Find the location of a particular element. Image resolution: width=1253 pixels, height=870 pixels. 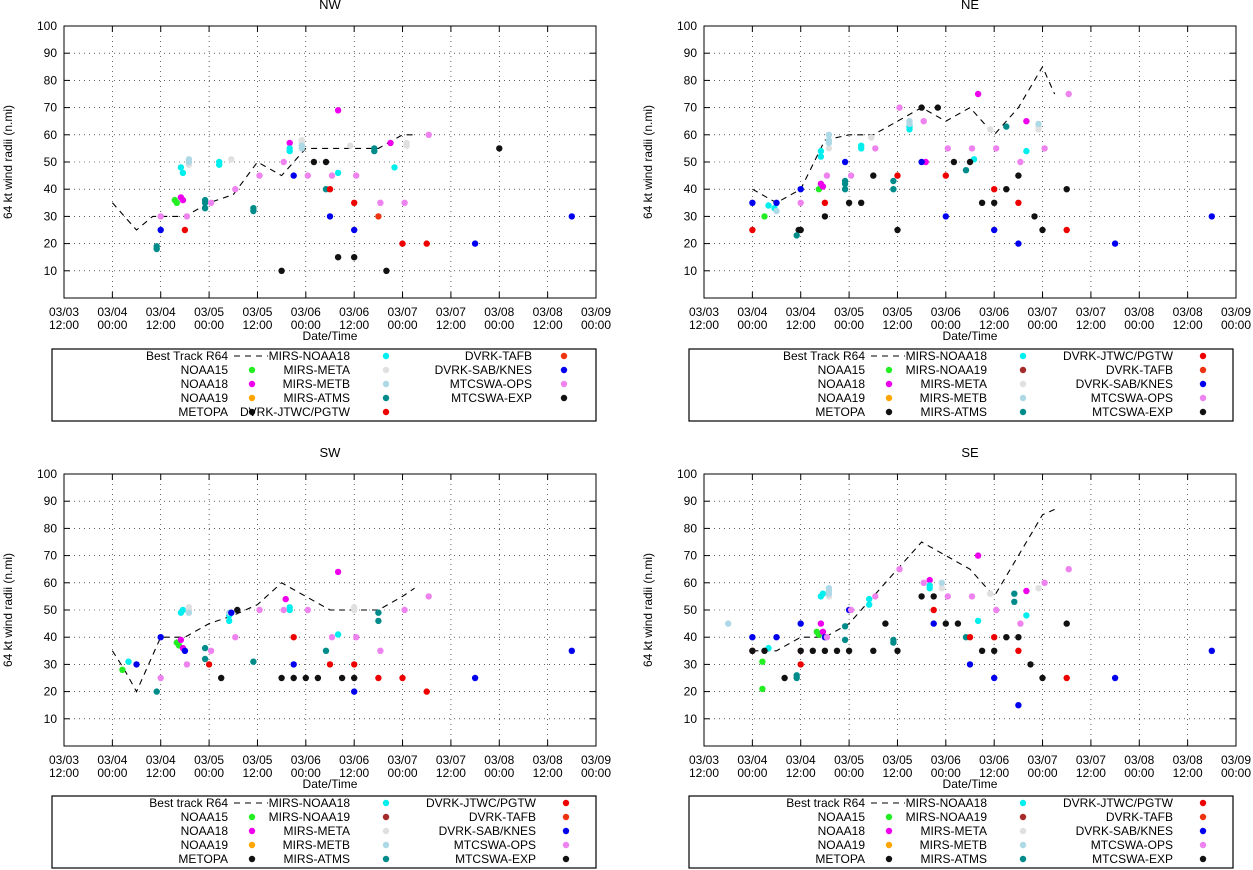

x-tick-label-date: 03/03 is located at coordinates (64, 760).